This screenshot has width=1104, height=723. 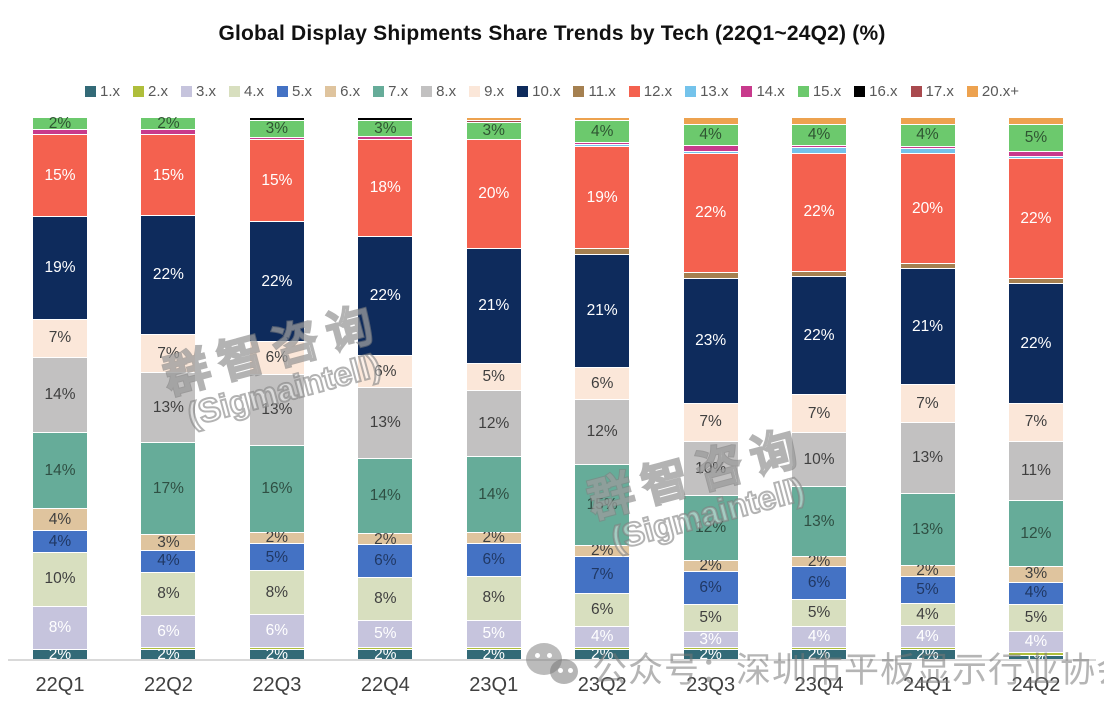 What do you see at coordinates (770, 91) in the screenshot?
I see `legend-item-label: 14.x` at bounding box center [770, 91].